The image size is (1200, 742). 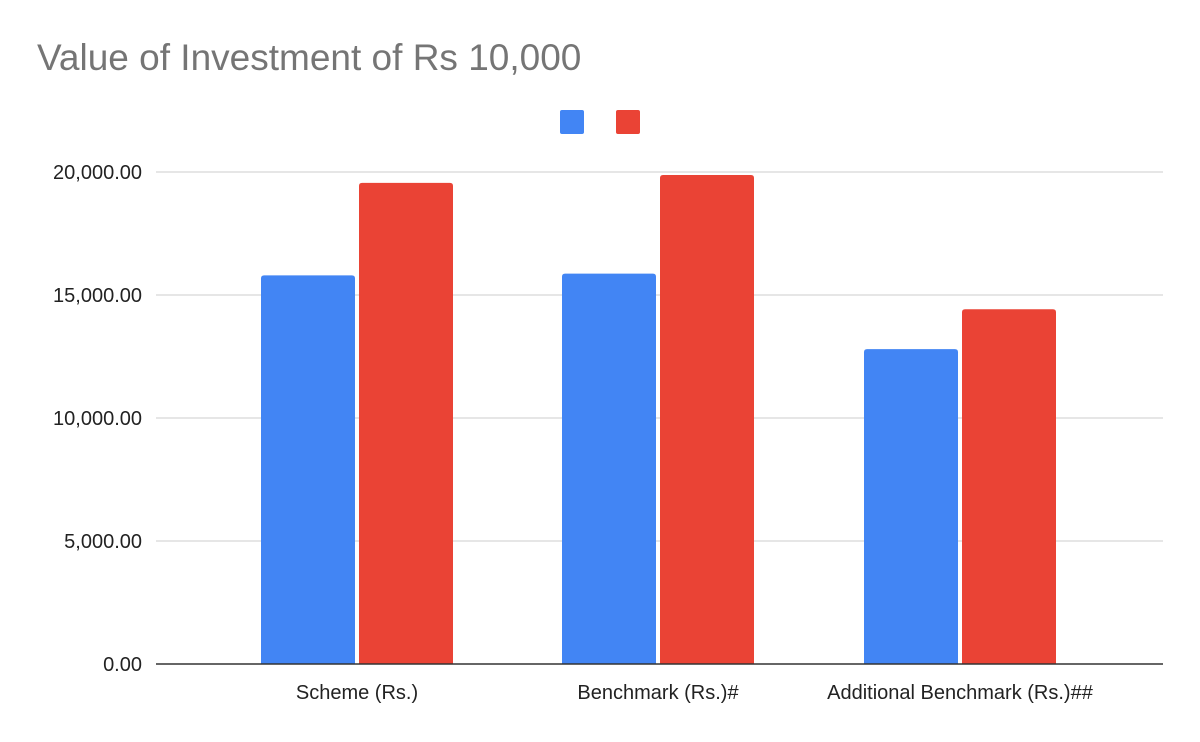 What do you see at coordinates (960, 693) in the screenshot?
I see `x-category-label: Additional Benchmark (Rs.)##` at bounding box center [960, 693].